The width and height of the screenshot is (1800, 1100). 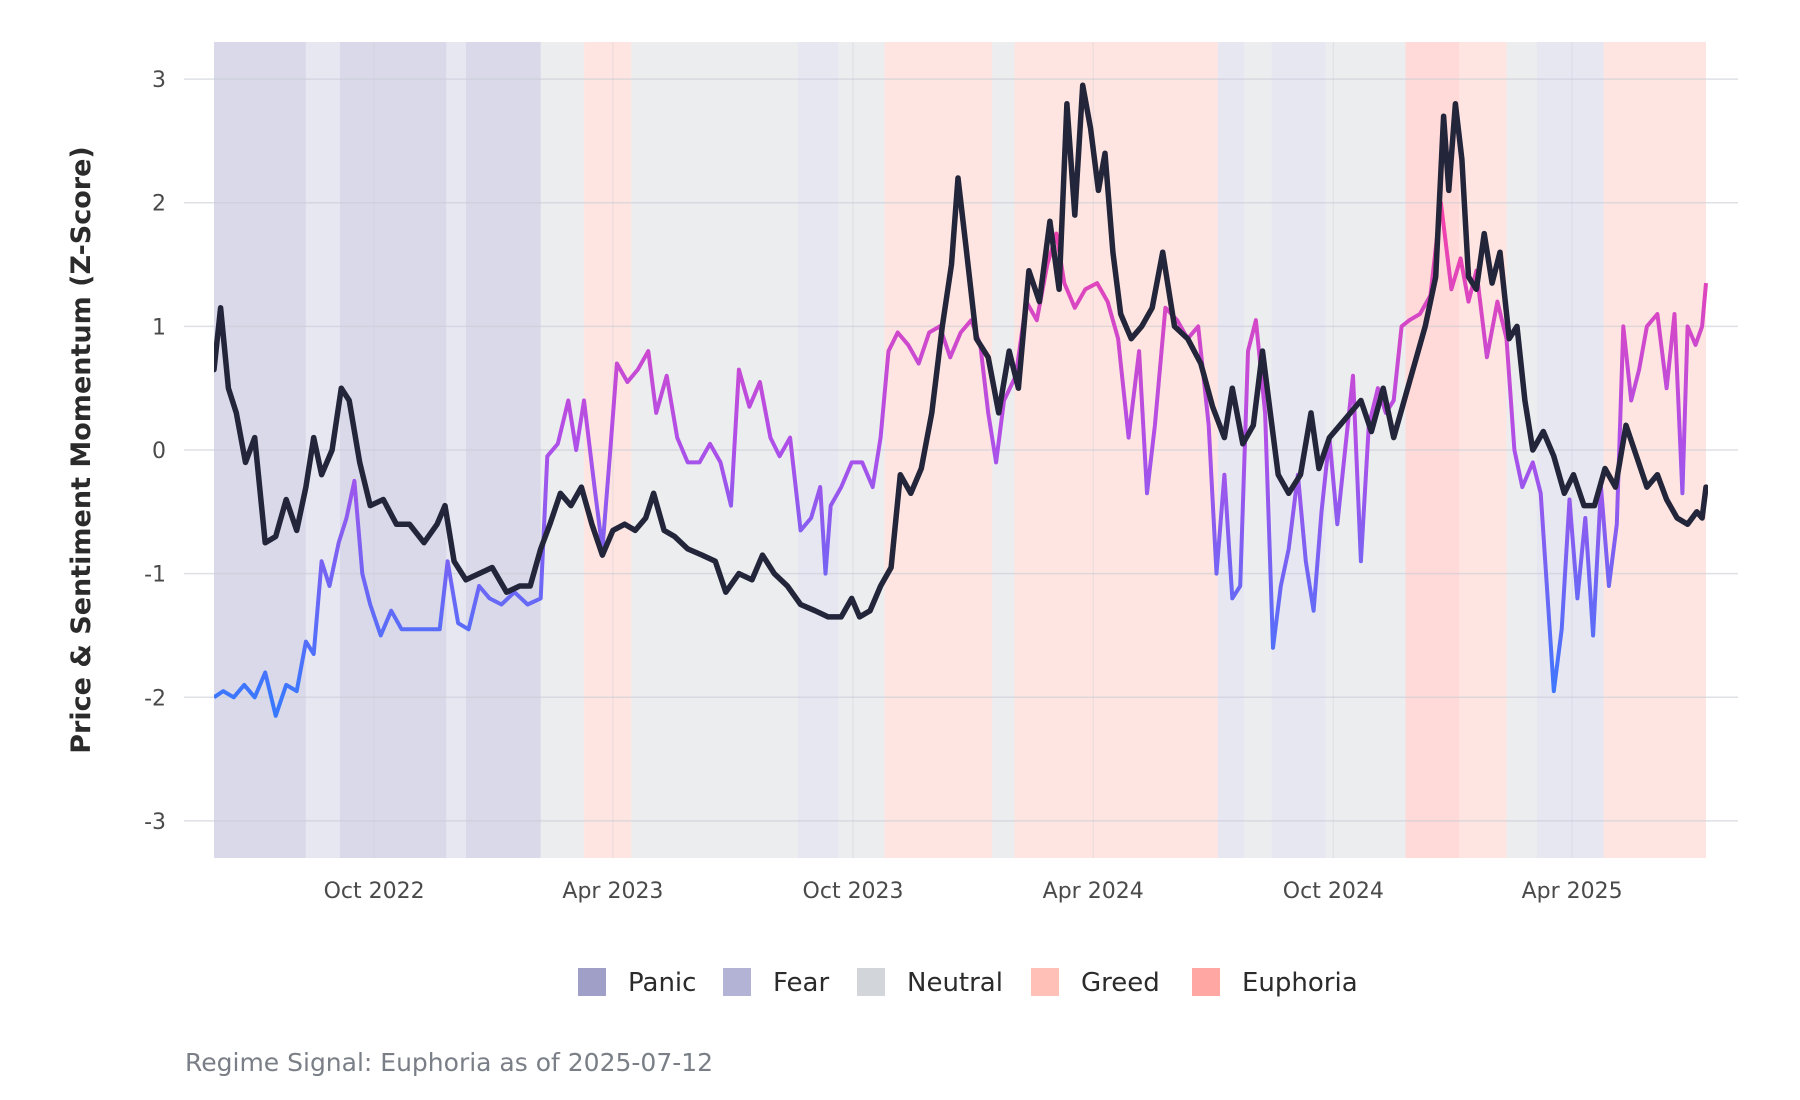 What do you see at coordinates (1300, 983) in the screenshot?
I see `legend-label-euphoria: Euphoria` at bounding box center [1300, 983].